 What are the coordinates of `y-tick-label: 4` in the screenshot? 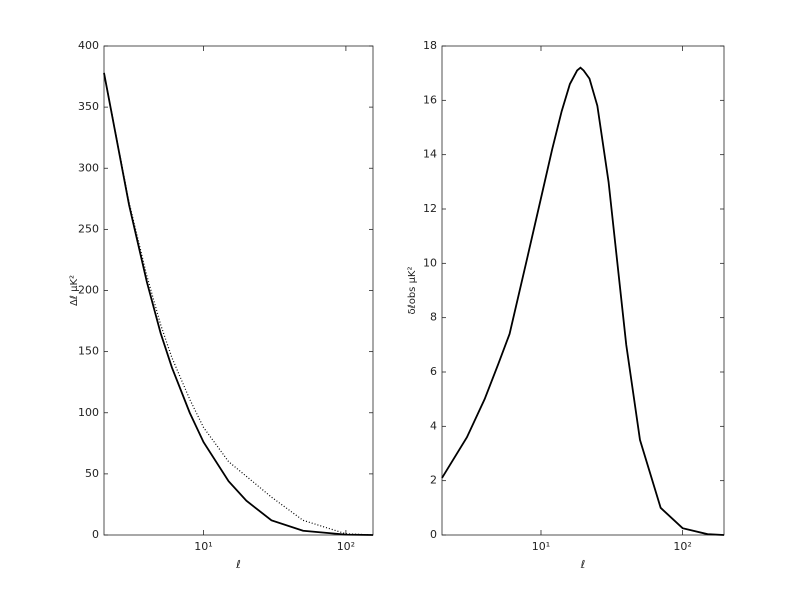 It's located at (433, 425).